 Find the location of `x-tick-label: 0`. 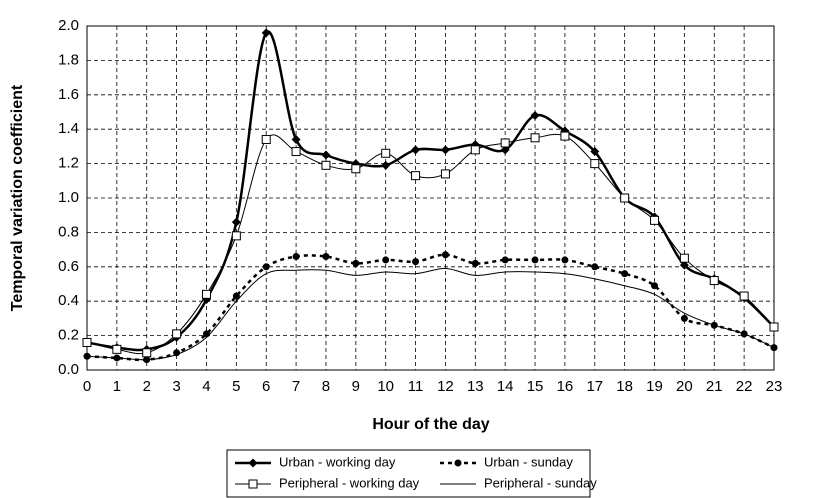

x-tick-label: 0 is located at coordinates (87, 386).